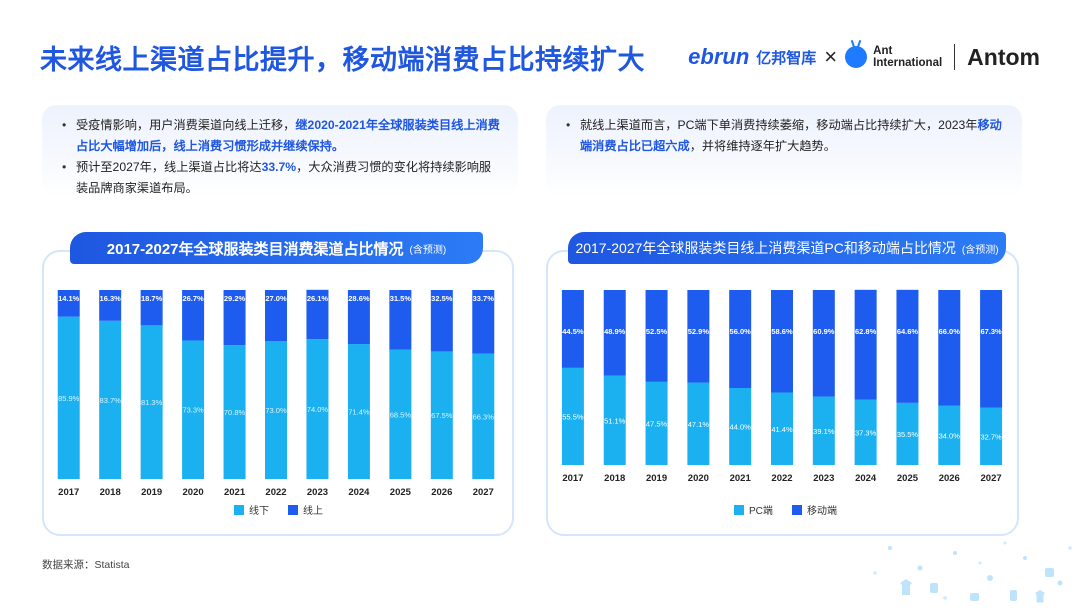 Image resolution: width=1080 pixels, height=608 pixels. I want to click on chart-title-right-text: 2017-2027年全球服装类目线上消费渠道PC和移动端占比情况, so click(765, 248).